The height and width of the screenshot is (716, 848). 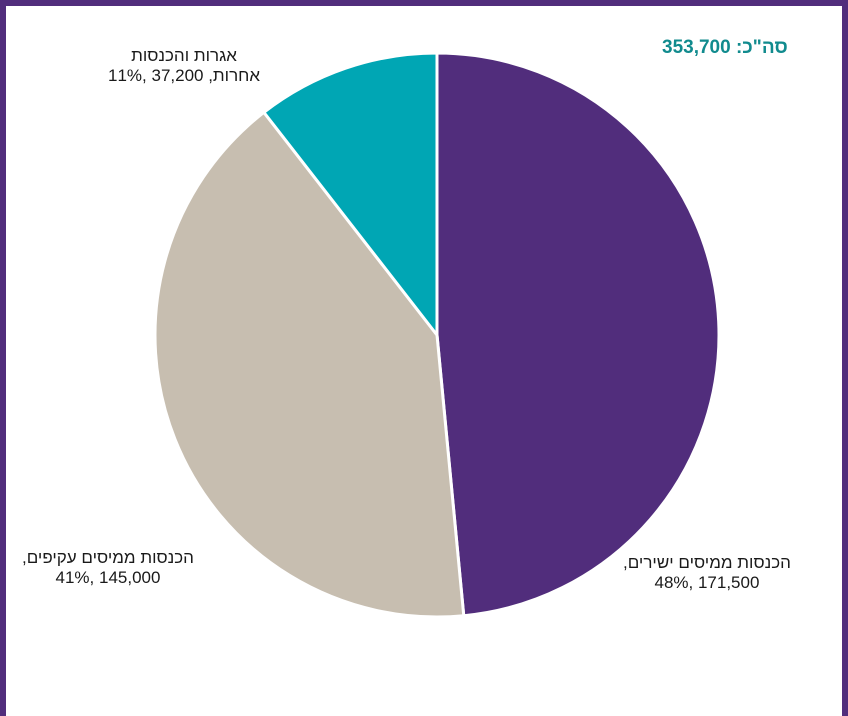 What do you see at coordinates (725, 47) in the screenshot?
I see `total-label: סה"כ: 353,700` at bounding box center [725, 47].